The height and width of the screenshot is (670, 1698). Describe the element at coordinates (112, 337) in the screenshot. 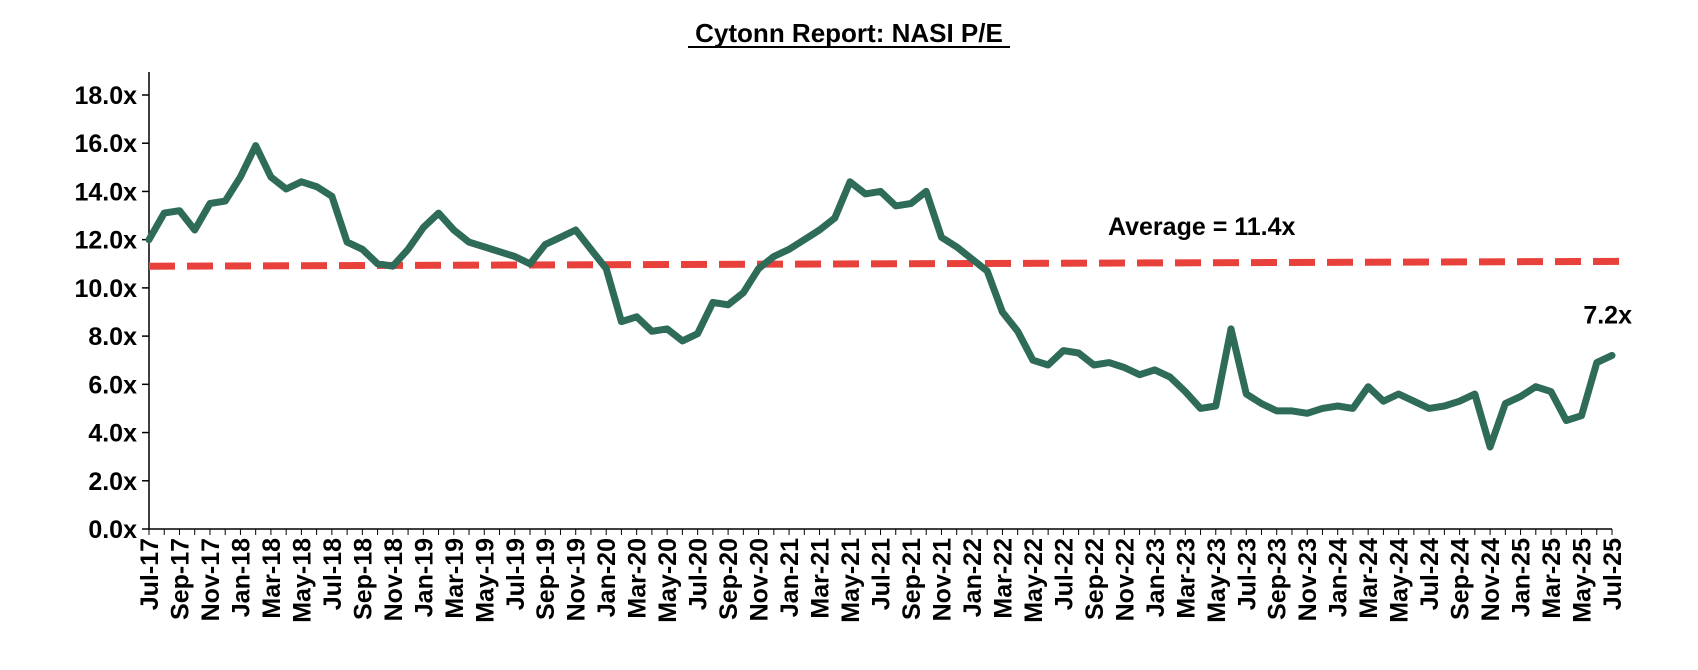

I see `y-tick-label: 8.0x` at that location.